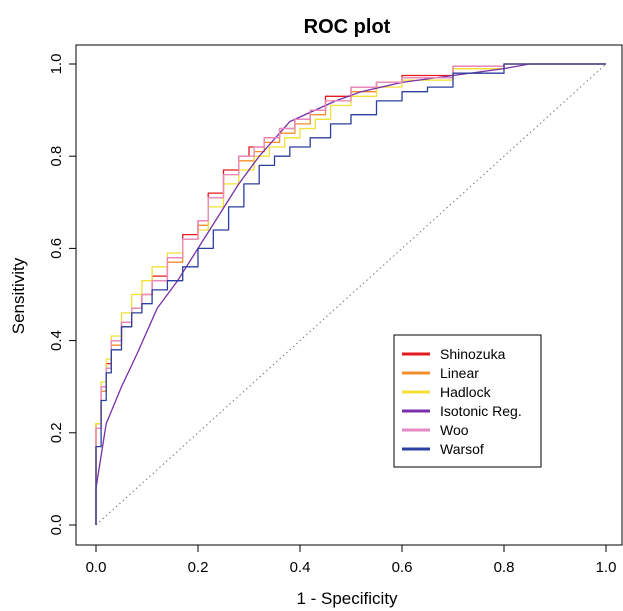 Image resolution: width=623 pixels, height=611 pixels. I want to click on y-axis-label: Sensitivity, so click(18, 295).